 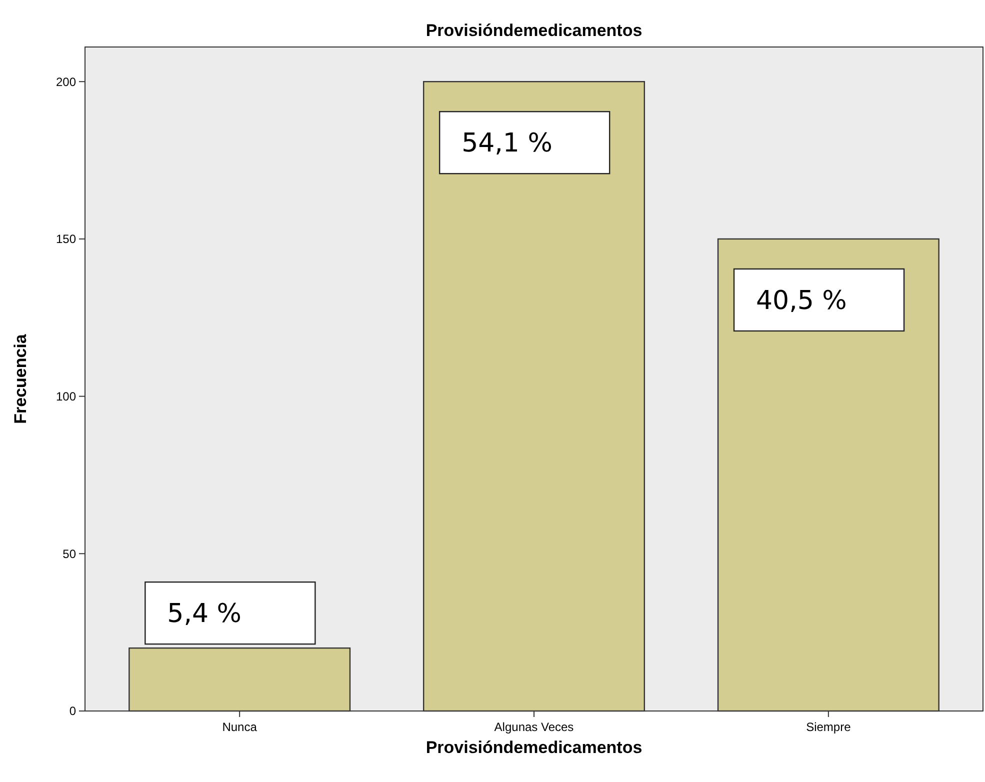 I want to click on x-tick-label: Nunca, so click(x=240, y=727).